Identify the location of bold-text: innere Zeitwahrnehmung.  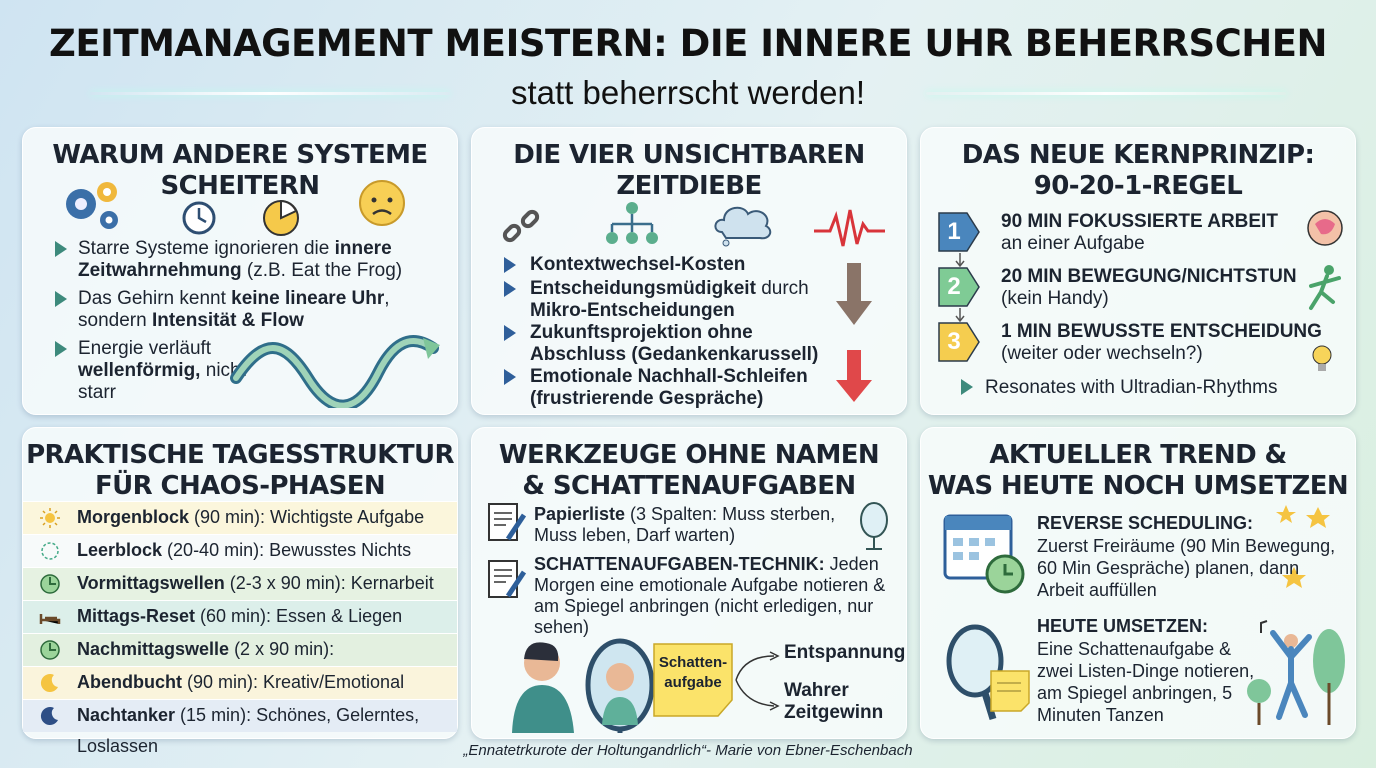
(235, 259).